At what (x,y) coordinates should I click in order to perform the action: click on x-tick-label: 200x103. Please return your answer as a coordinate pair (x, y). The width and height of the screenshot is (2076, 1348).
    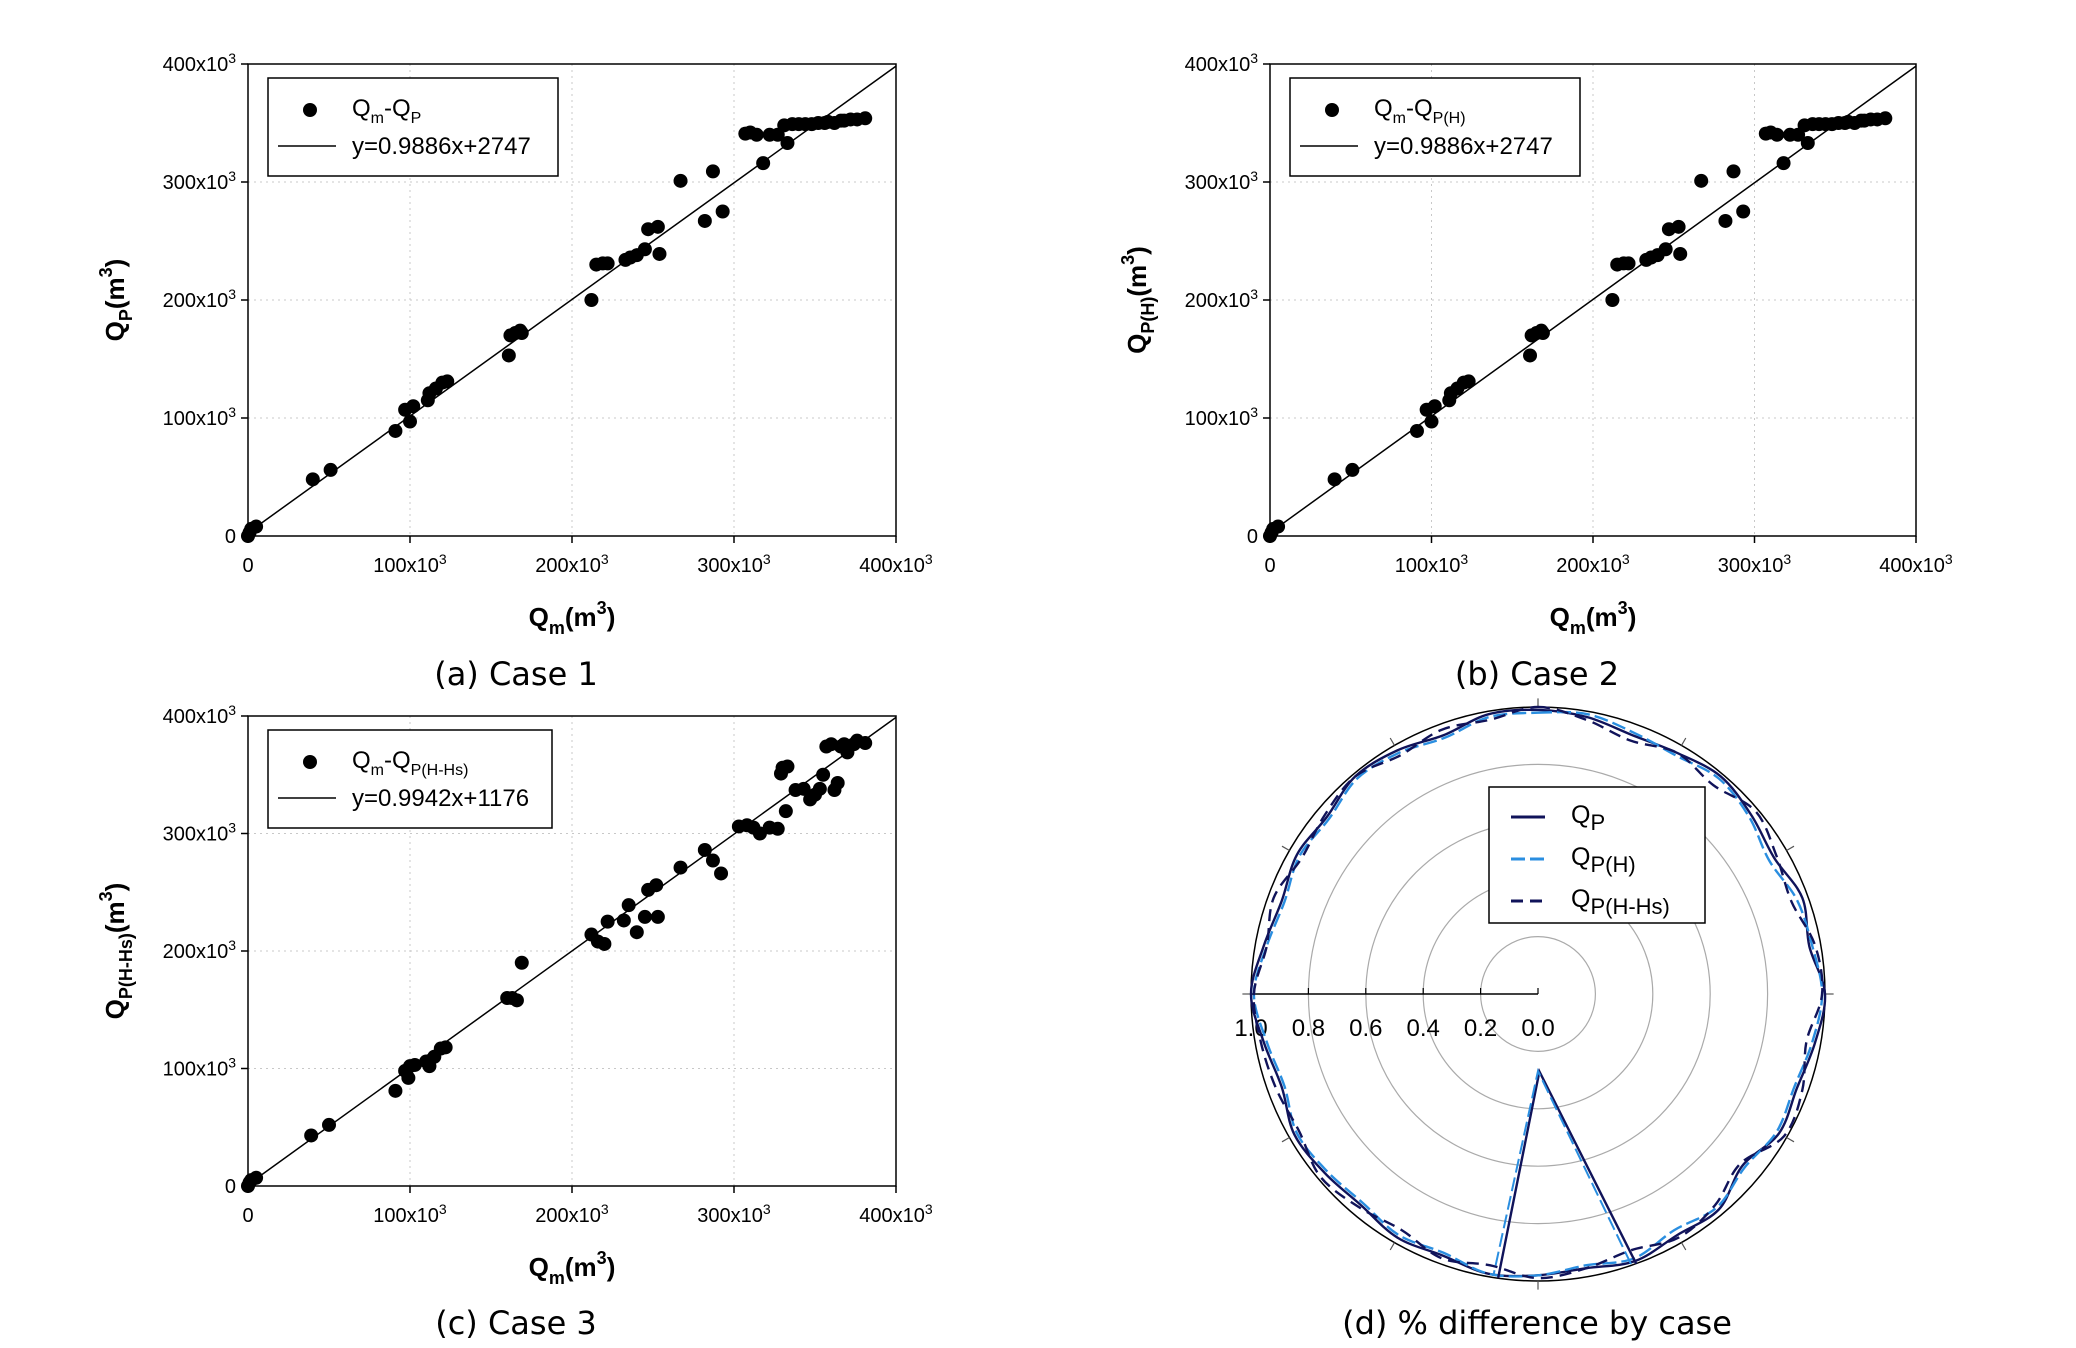
    Looking at the image, I should click on (572, 564).